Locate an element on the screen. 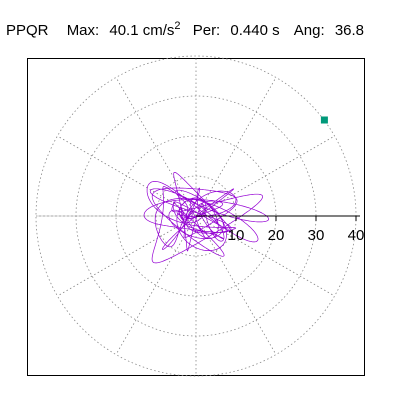  period-value: 0.440 s is located at coordinates (255, 30).